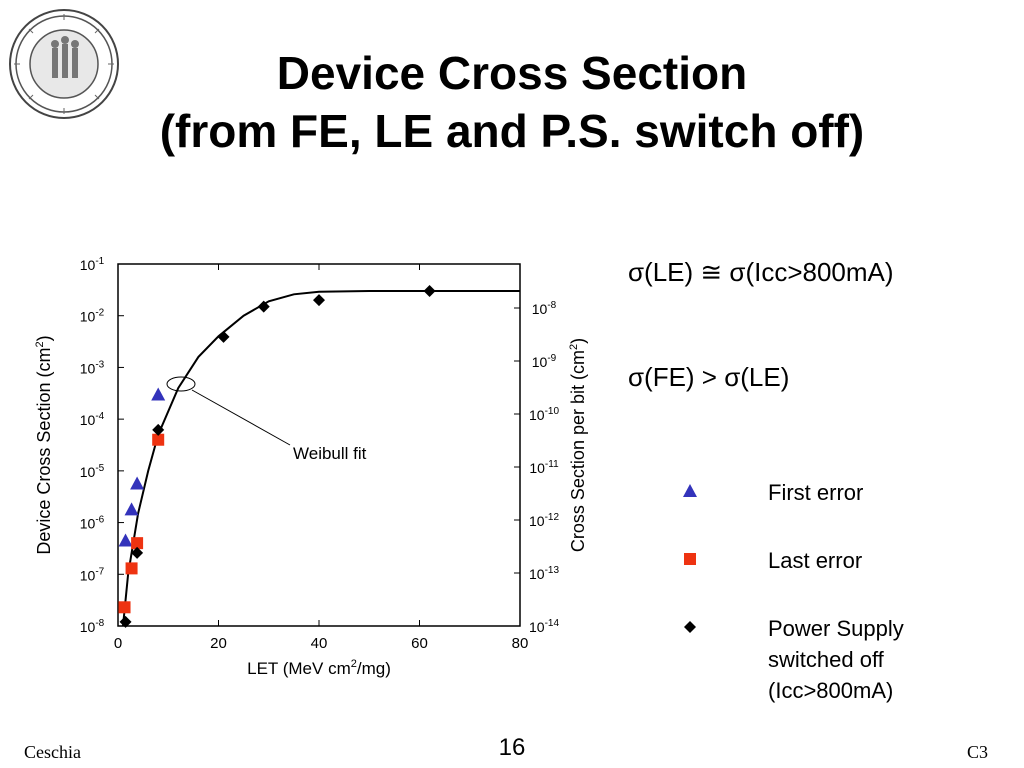 The width and height of the screenshot is (1024, 768). Describe the element at coordinates (544, 467) in the screenshot. I see `y-right-tick-label: 10⁻¹¹` at that location.